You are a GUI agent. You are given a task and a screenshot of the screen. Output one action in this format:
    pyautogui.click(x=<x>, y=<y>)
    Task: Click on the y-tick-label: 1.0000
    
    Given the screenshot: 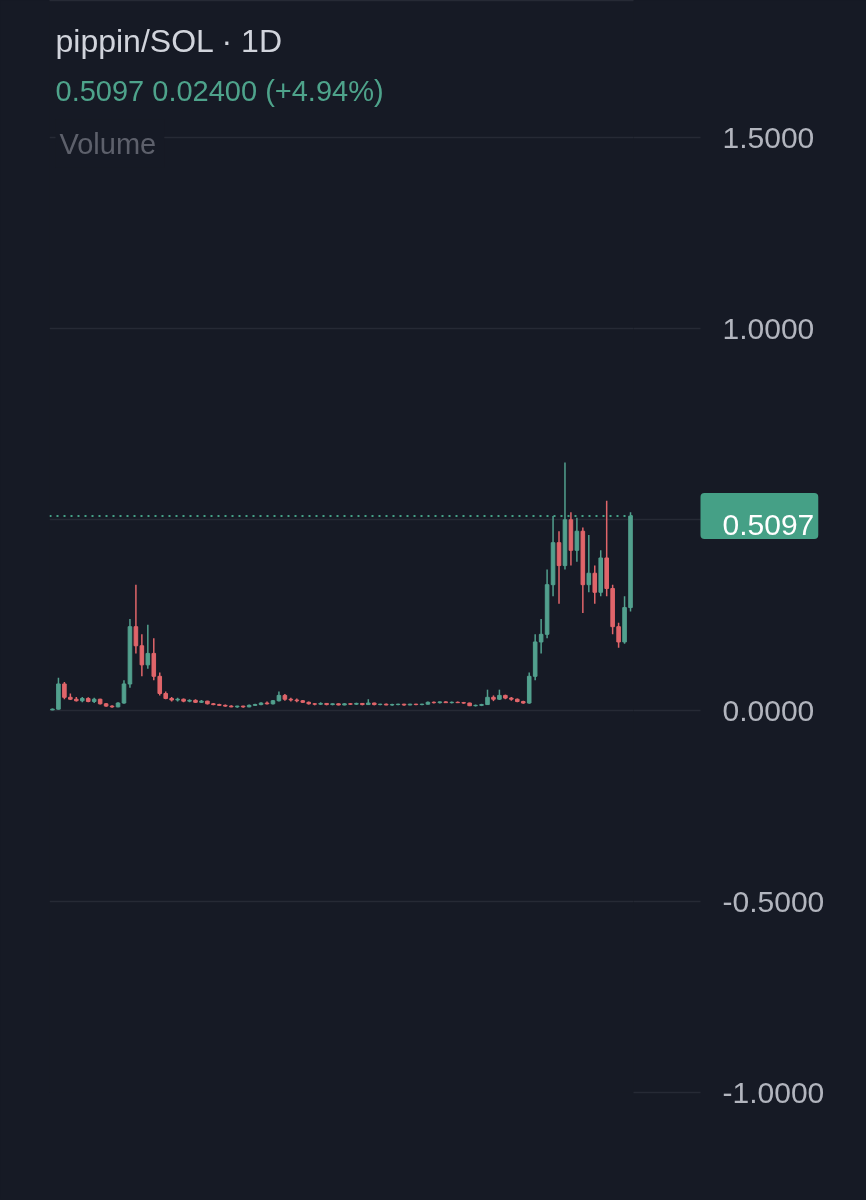 What is the action you would take?
    pyautogui.click(x=768, y=328)
    